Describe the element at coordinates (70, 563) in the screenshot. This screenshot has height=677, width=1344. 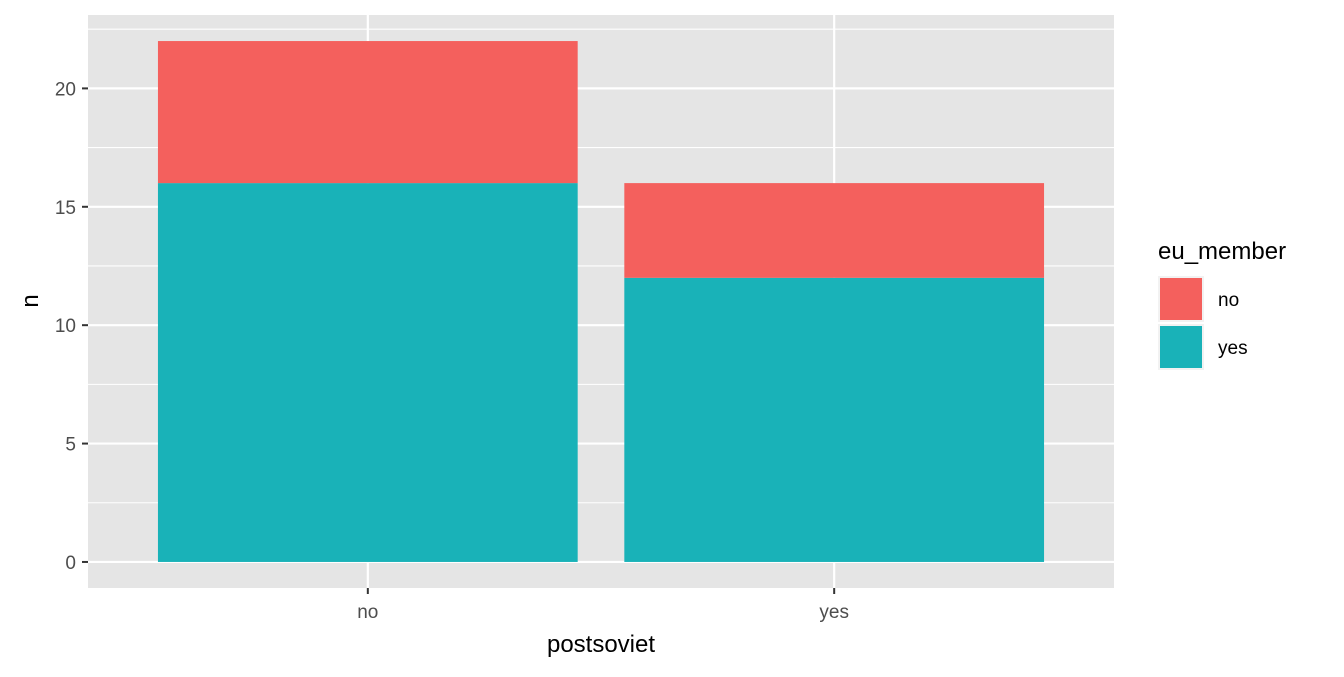
I see `y-tick-label: 0` at that location.